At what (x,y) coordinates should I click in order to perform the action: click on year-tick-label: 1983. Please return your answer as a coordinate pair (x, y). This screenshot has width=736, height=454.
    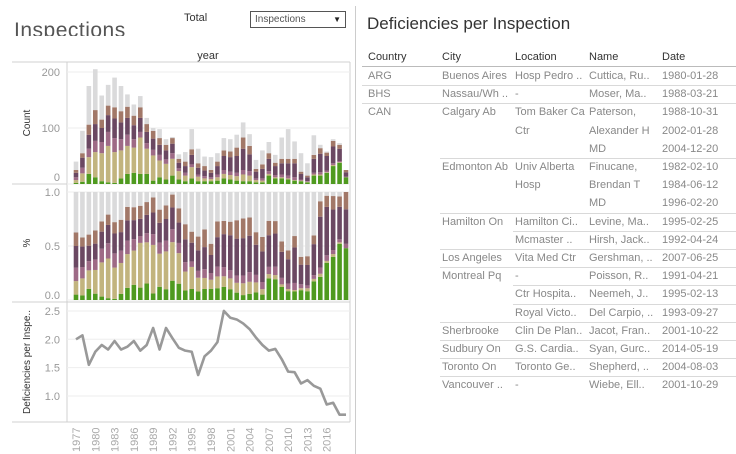
    Looking at the image, I should click on (116, 440).